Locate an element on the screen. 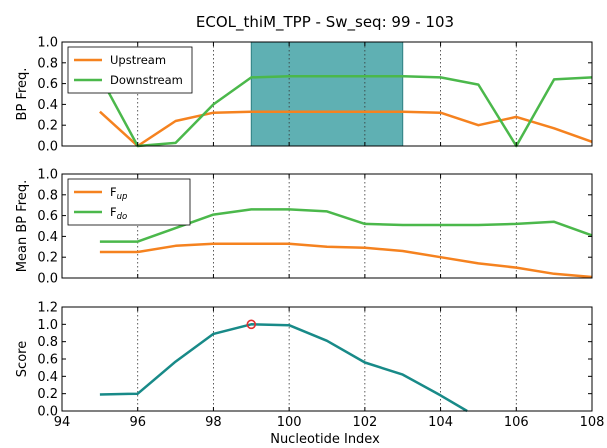 The width and height of the screenshot is (607, 448). series-line-upstream is located at coordinates (346, 129).